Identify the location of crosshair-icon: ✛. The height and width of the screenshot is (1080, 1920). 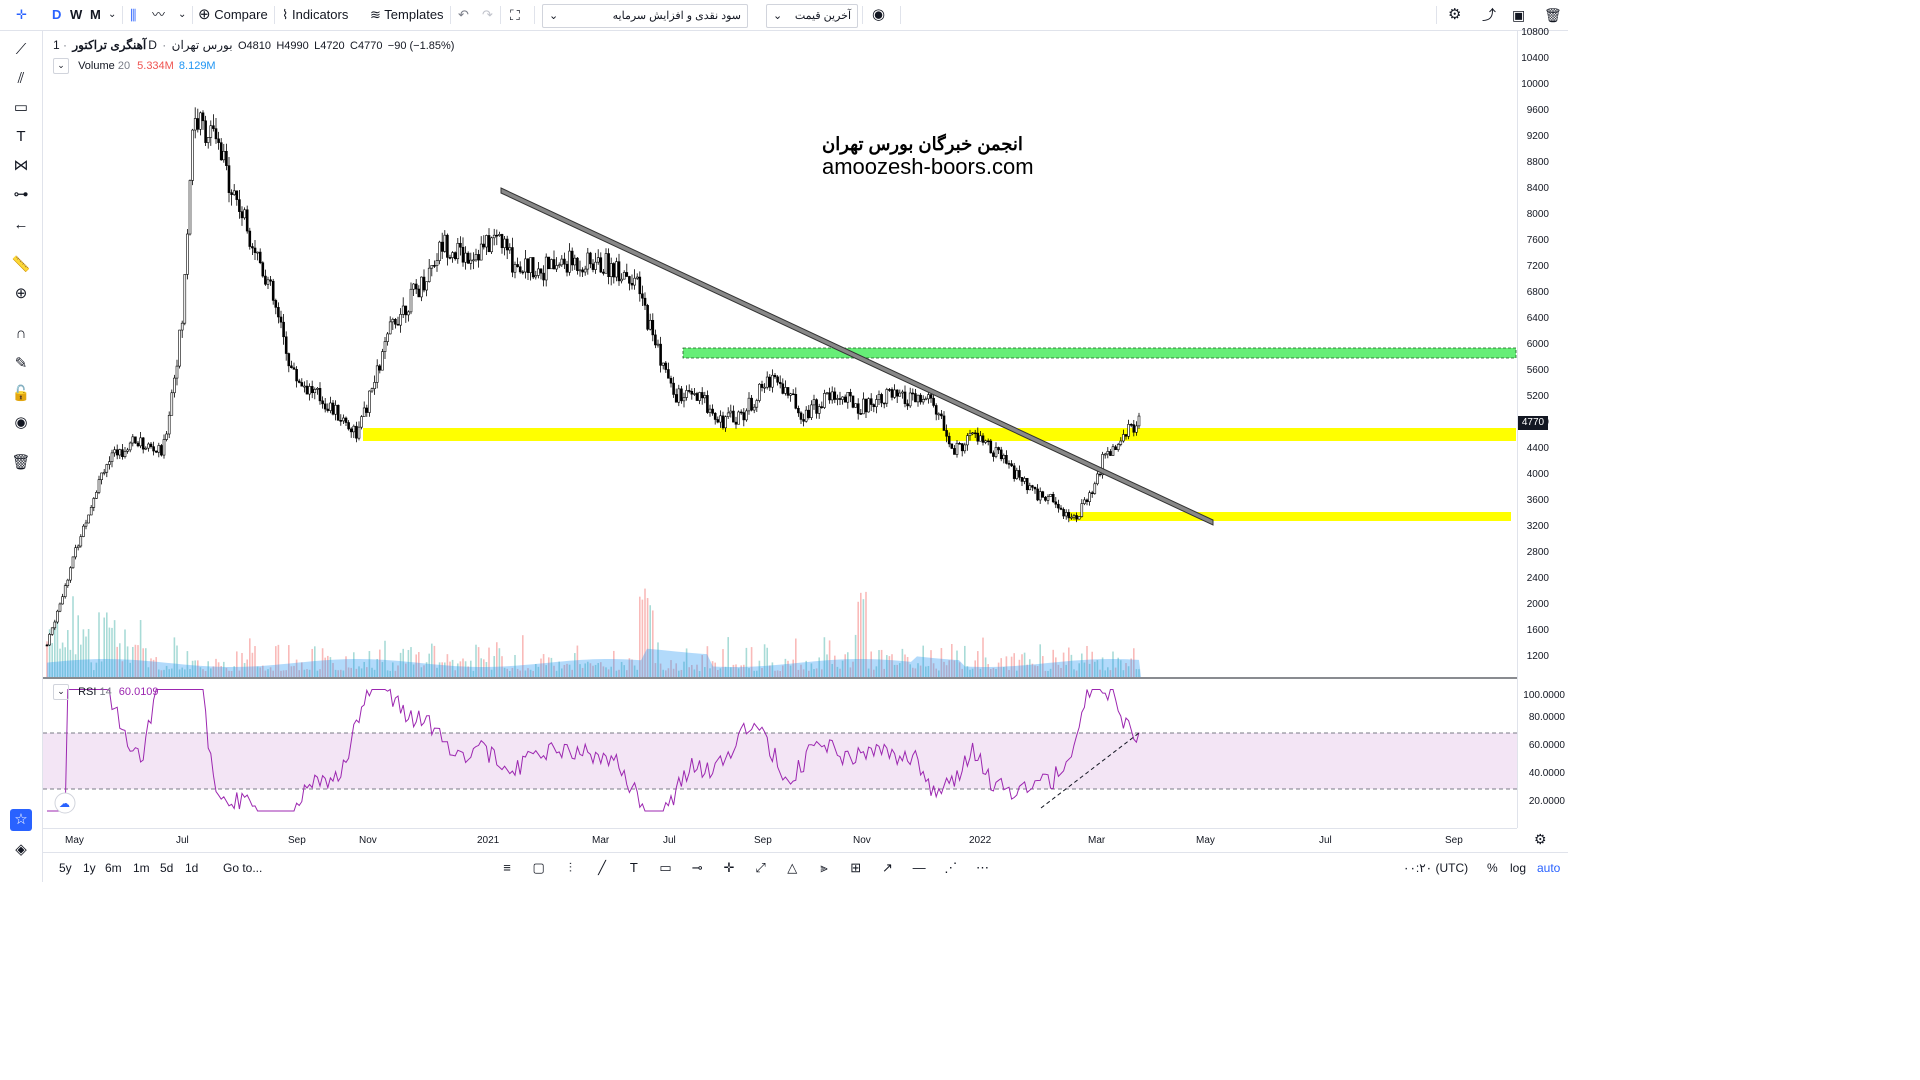
(21, 14).